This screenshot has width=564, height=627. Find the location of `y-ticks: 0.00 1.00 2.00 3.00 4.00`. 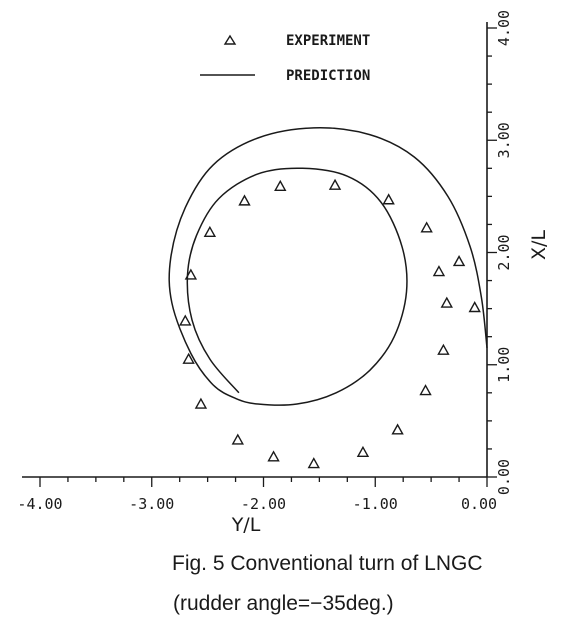

y-ticks: 0.00 1.00 2.00 3.00 4.00 is located at coordinates (500, 252).